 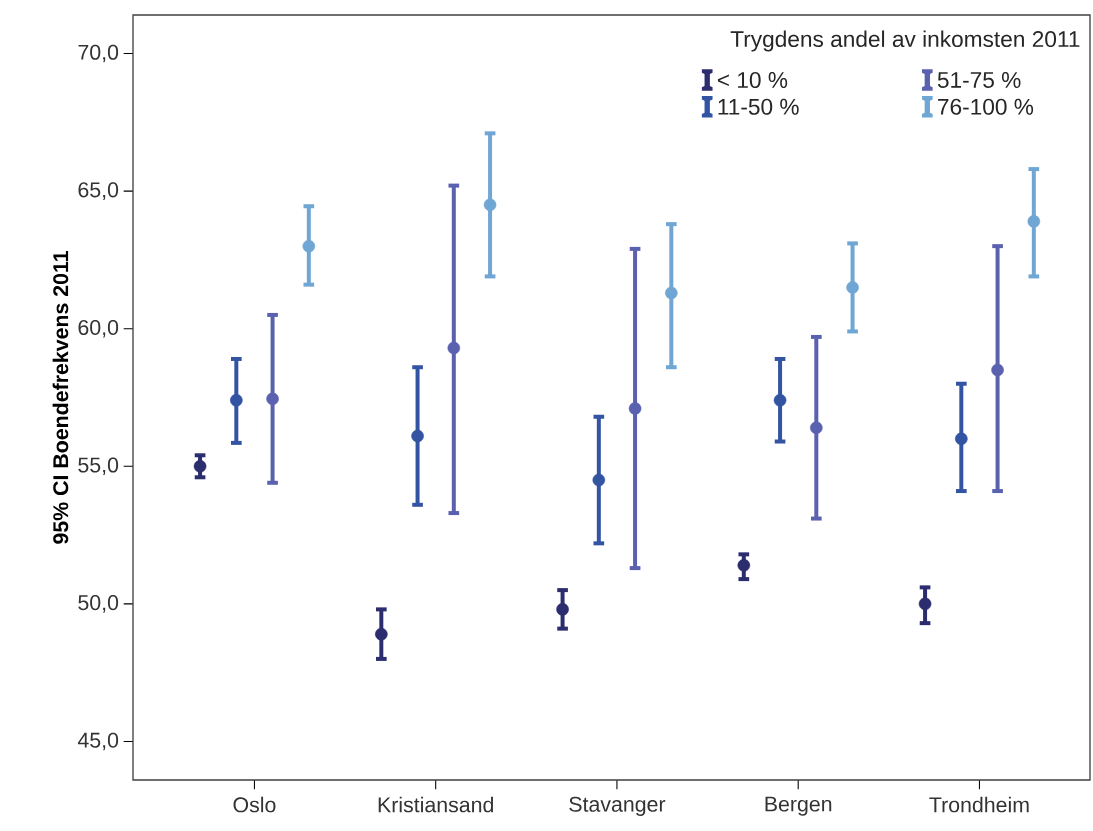 What do you see at coordinates (60, 397) in the screenshot?
I see `y-axis-title: 95% CI Boendefrekvens 2011` at bounding box center [60, 397].